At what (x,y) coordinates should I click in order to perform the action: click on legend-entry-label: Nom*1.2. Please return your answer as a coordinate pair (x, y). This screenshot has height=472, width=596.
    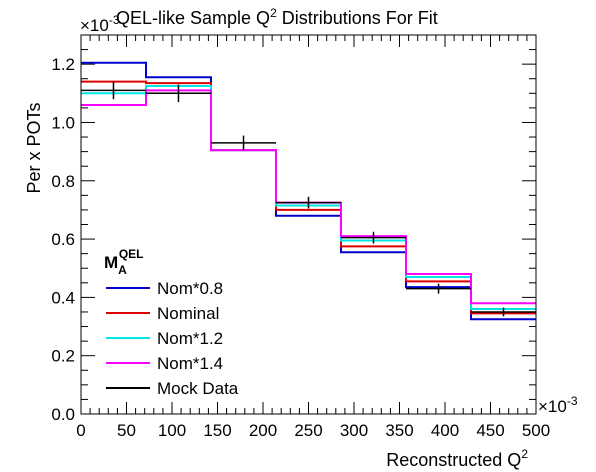
    Looking at the image, I should click on (190, 338).